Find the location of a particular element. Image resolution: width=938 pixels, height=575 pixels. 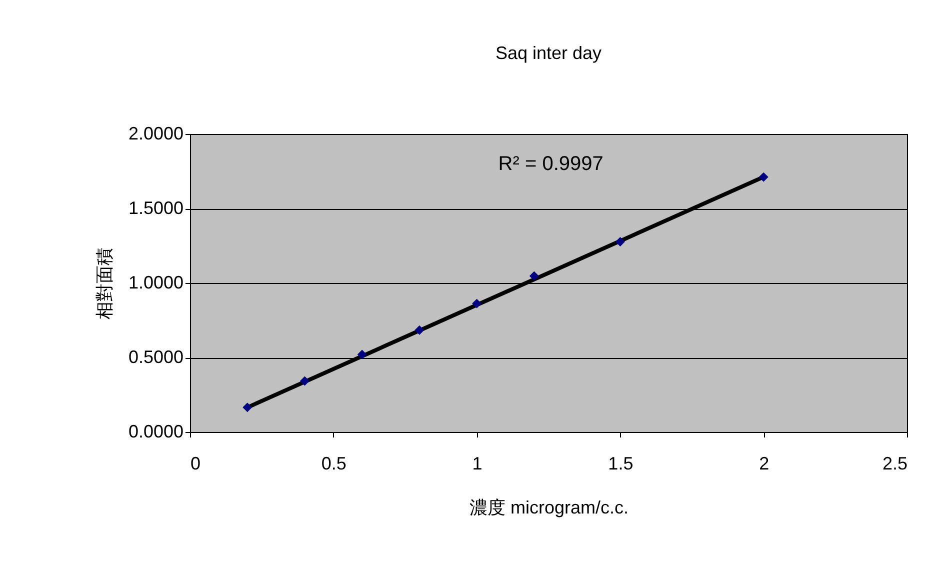

x-axis-title: 濃度 microgram/c.c. is located at coordinates (549, 508).